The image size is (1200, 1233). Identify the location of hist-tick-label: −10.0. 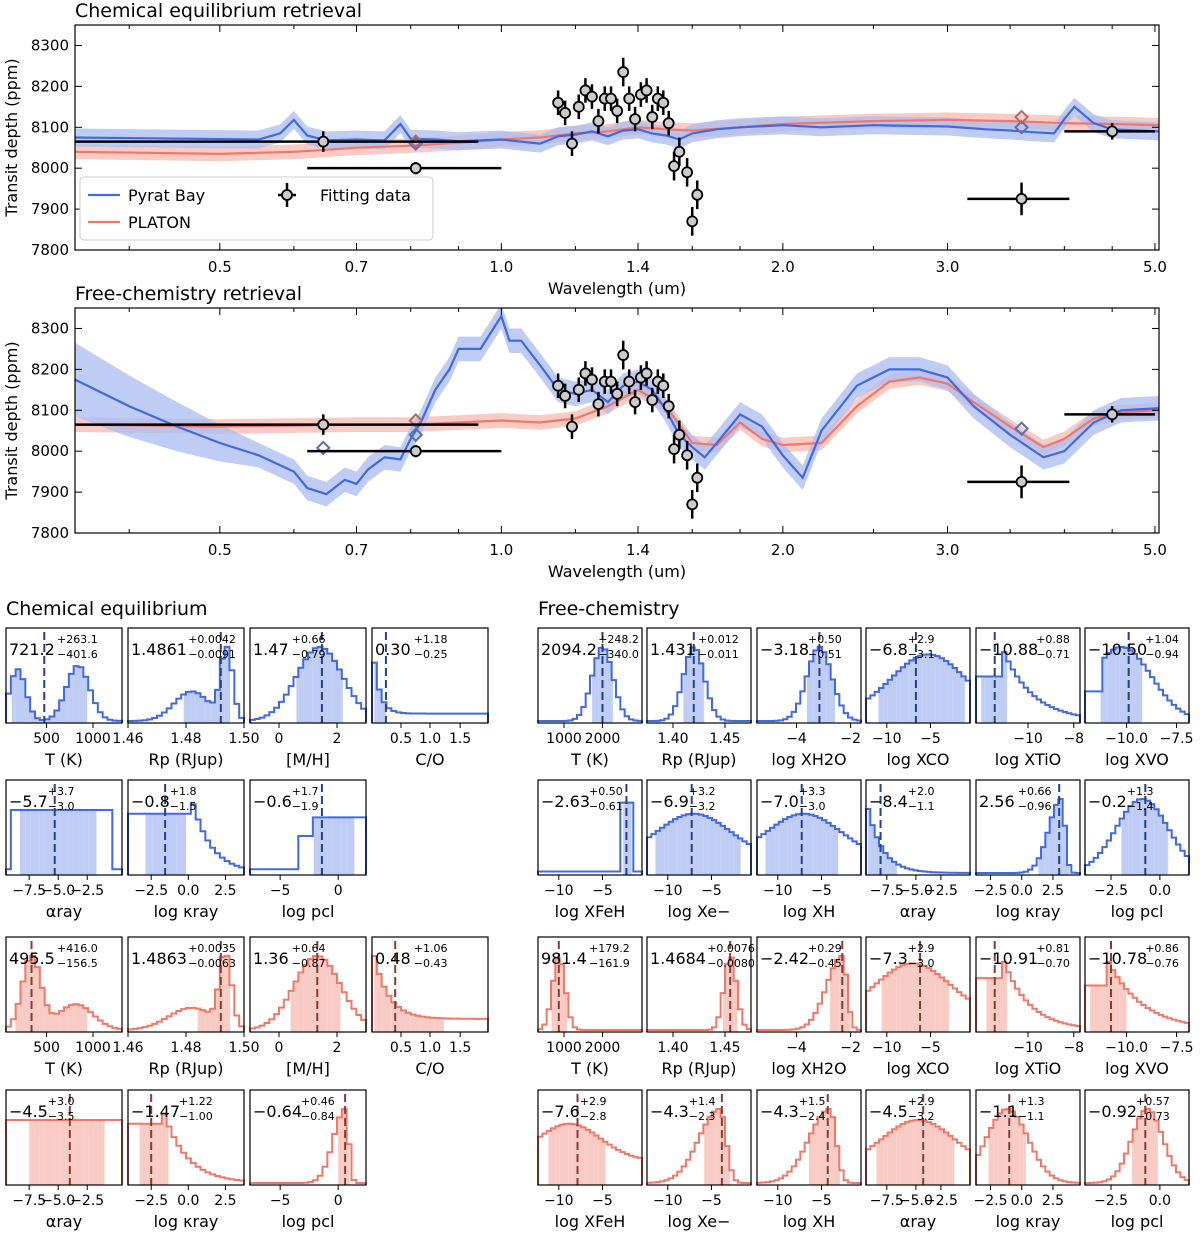
(1126, 739).